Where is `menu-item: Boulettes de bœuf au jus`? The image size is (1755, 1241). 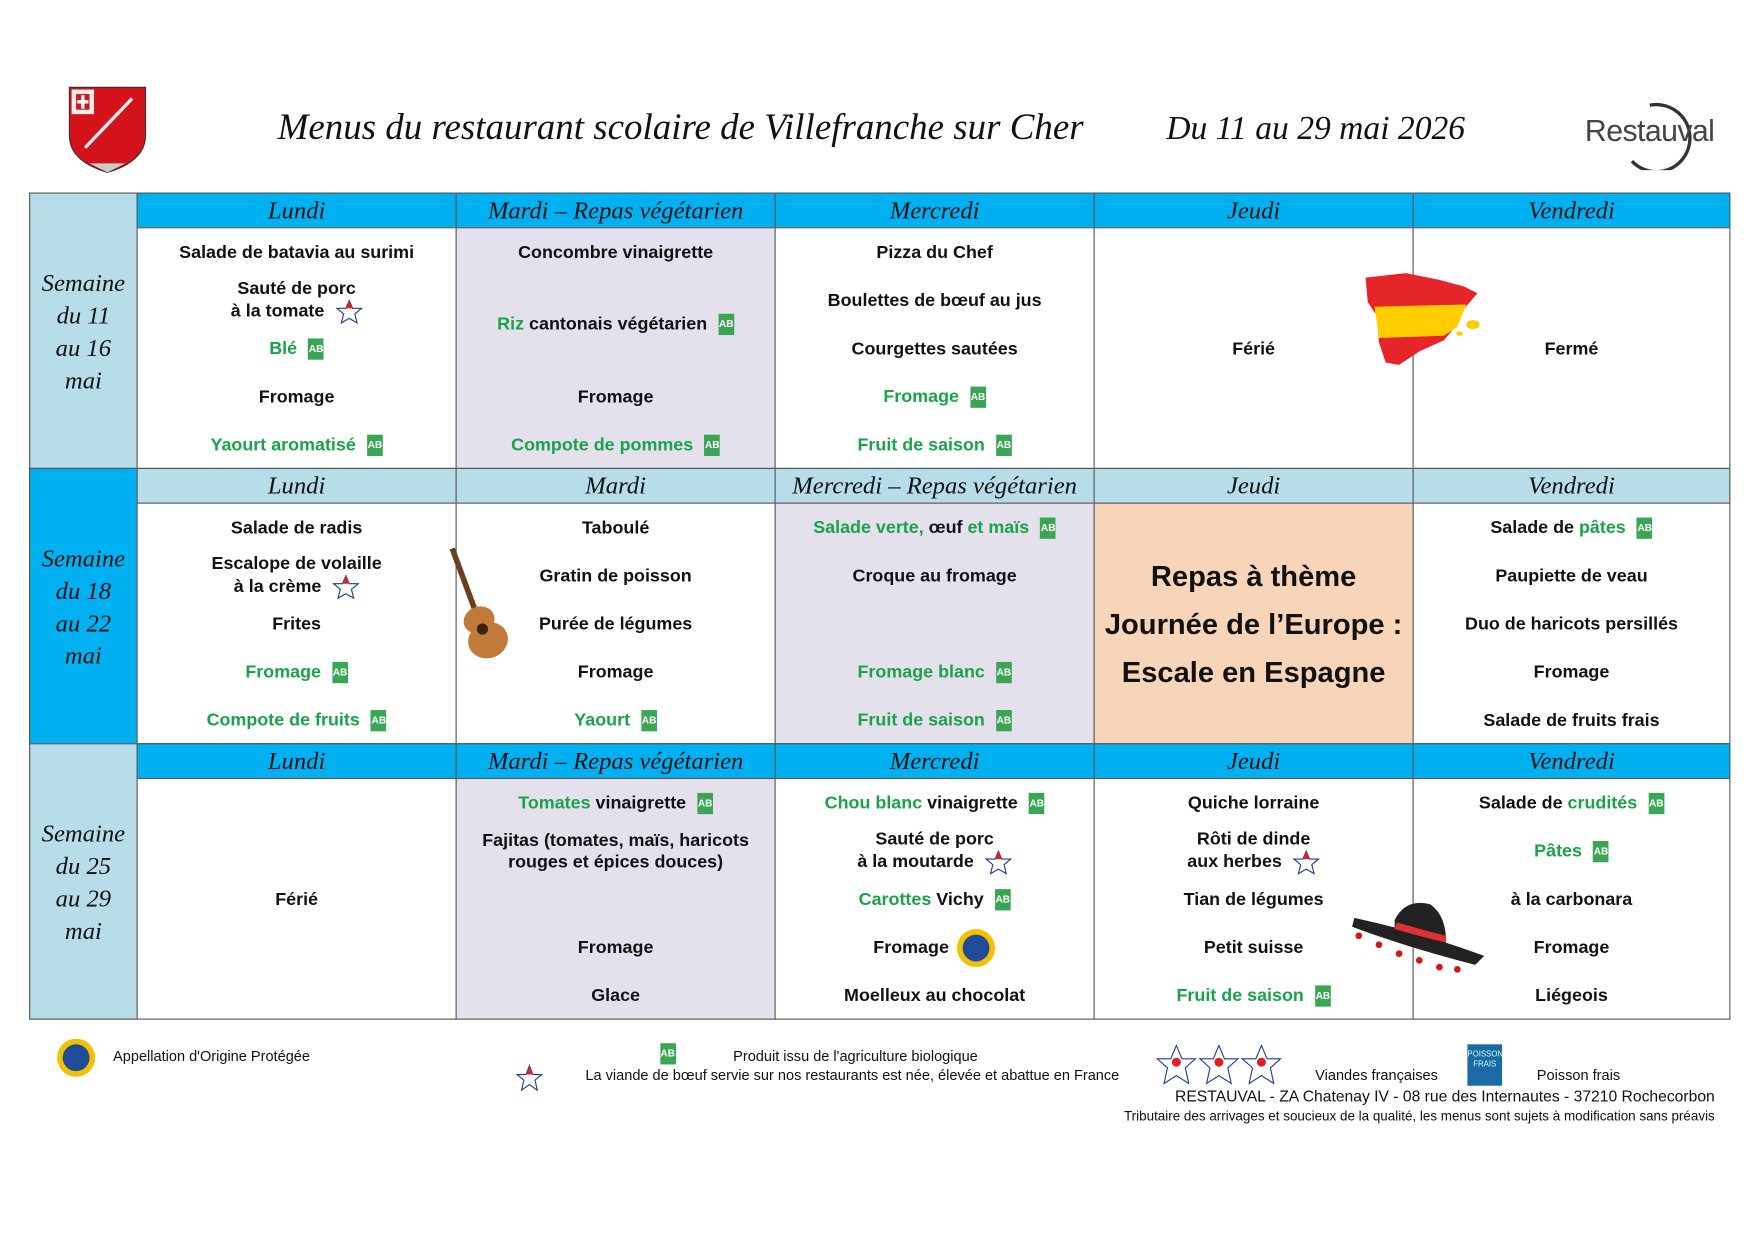 menu-item: Boulettes de bœuf au jus is located at coordinates (935, 300).